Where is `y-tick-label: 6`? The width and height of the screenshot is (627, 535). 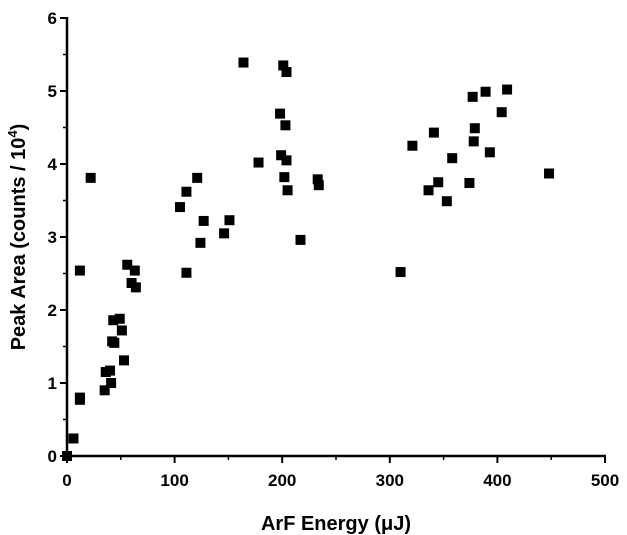
y-tick-label: 6 is located at coordinates (52, 18).